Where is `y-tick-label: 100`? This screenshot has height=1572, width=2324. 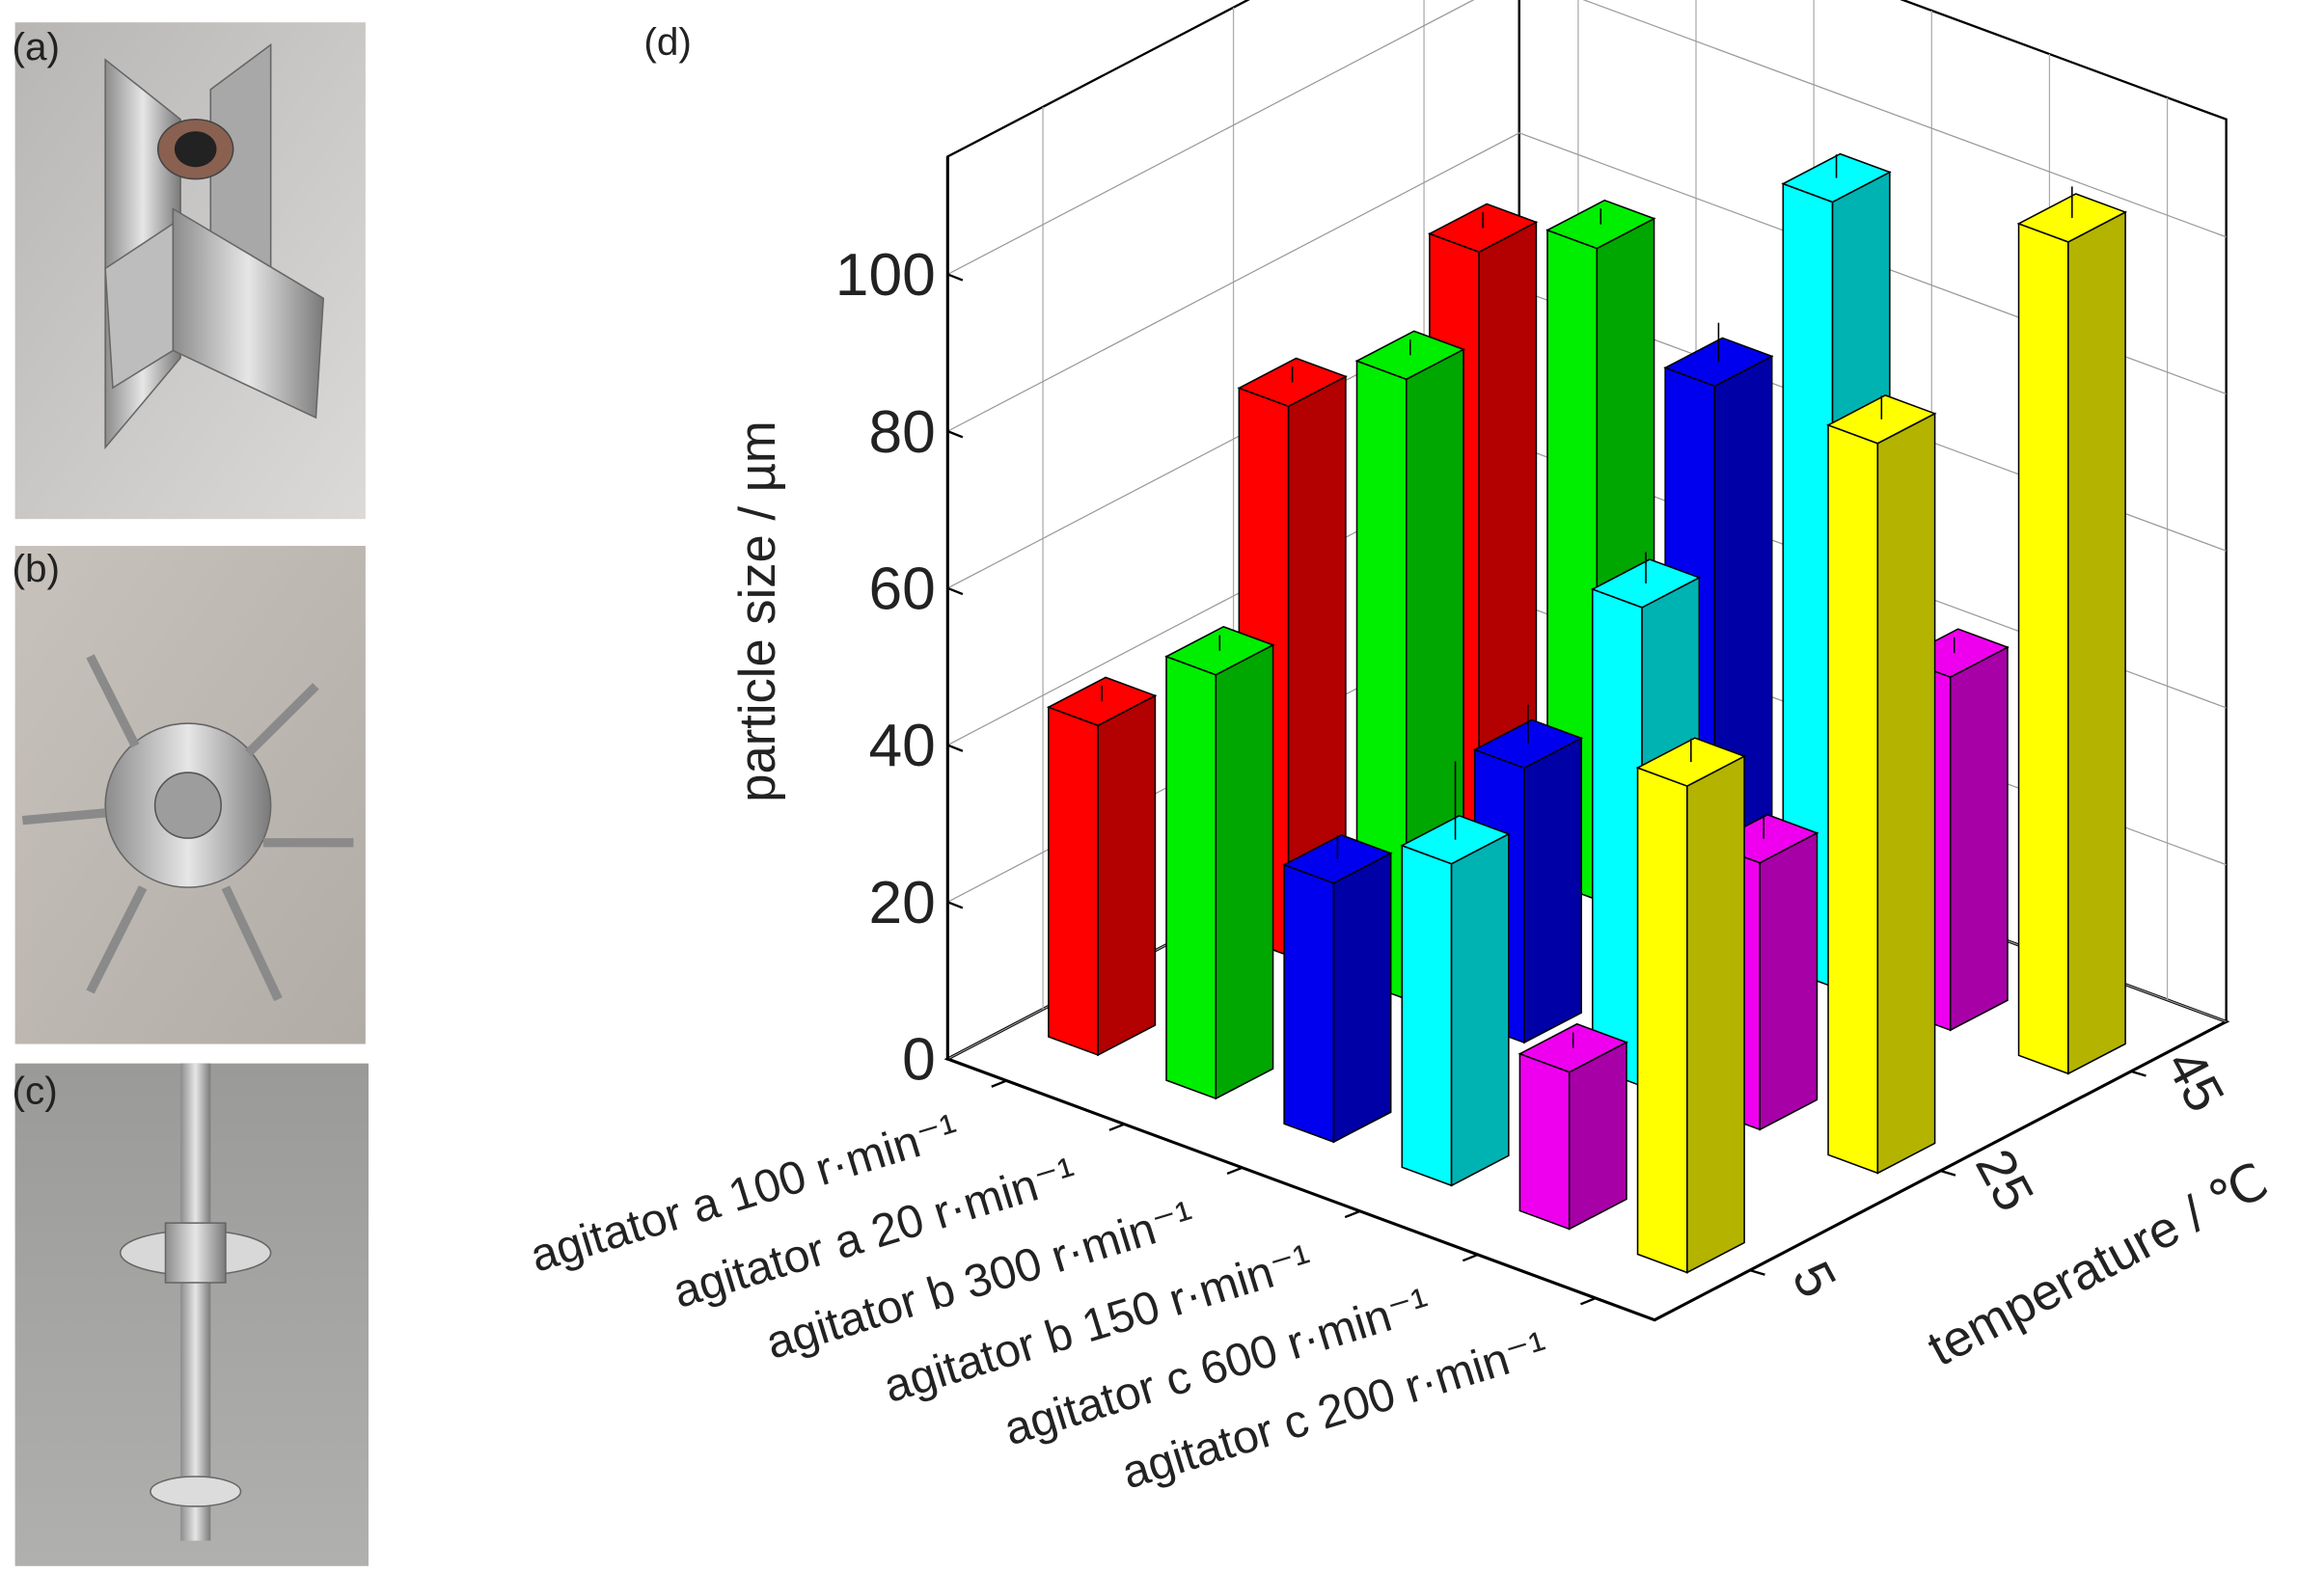
y-tick-label: 100 is located at coordinates (885, 275).